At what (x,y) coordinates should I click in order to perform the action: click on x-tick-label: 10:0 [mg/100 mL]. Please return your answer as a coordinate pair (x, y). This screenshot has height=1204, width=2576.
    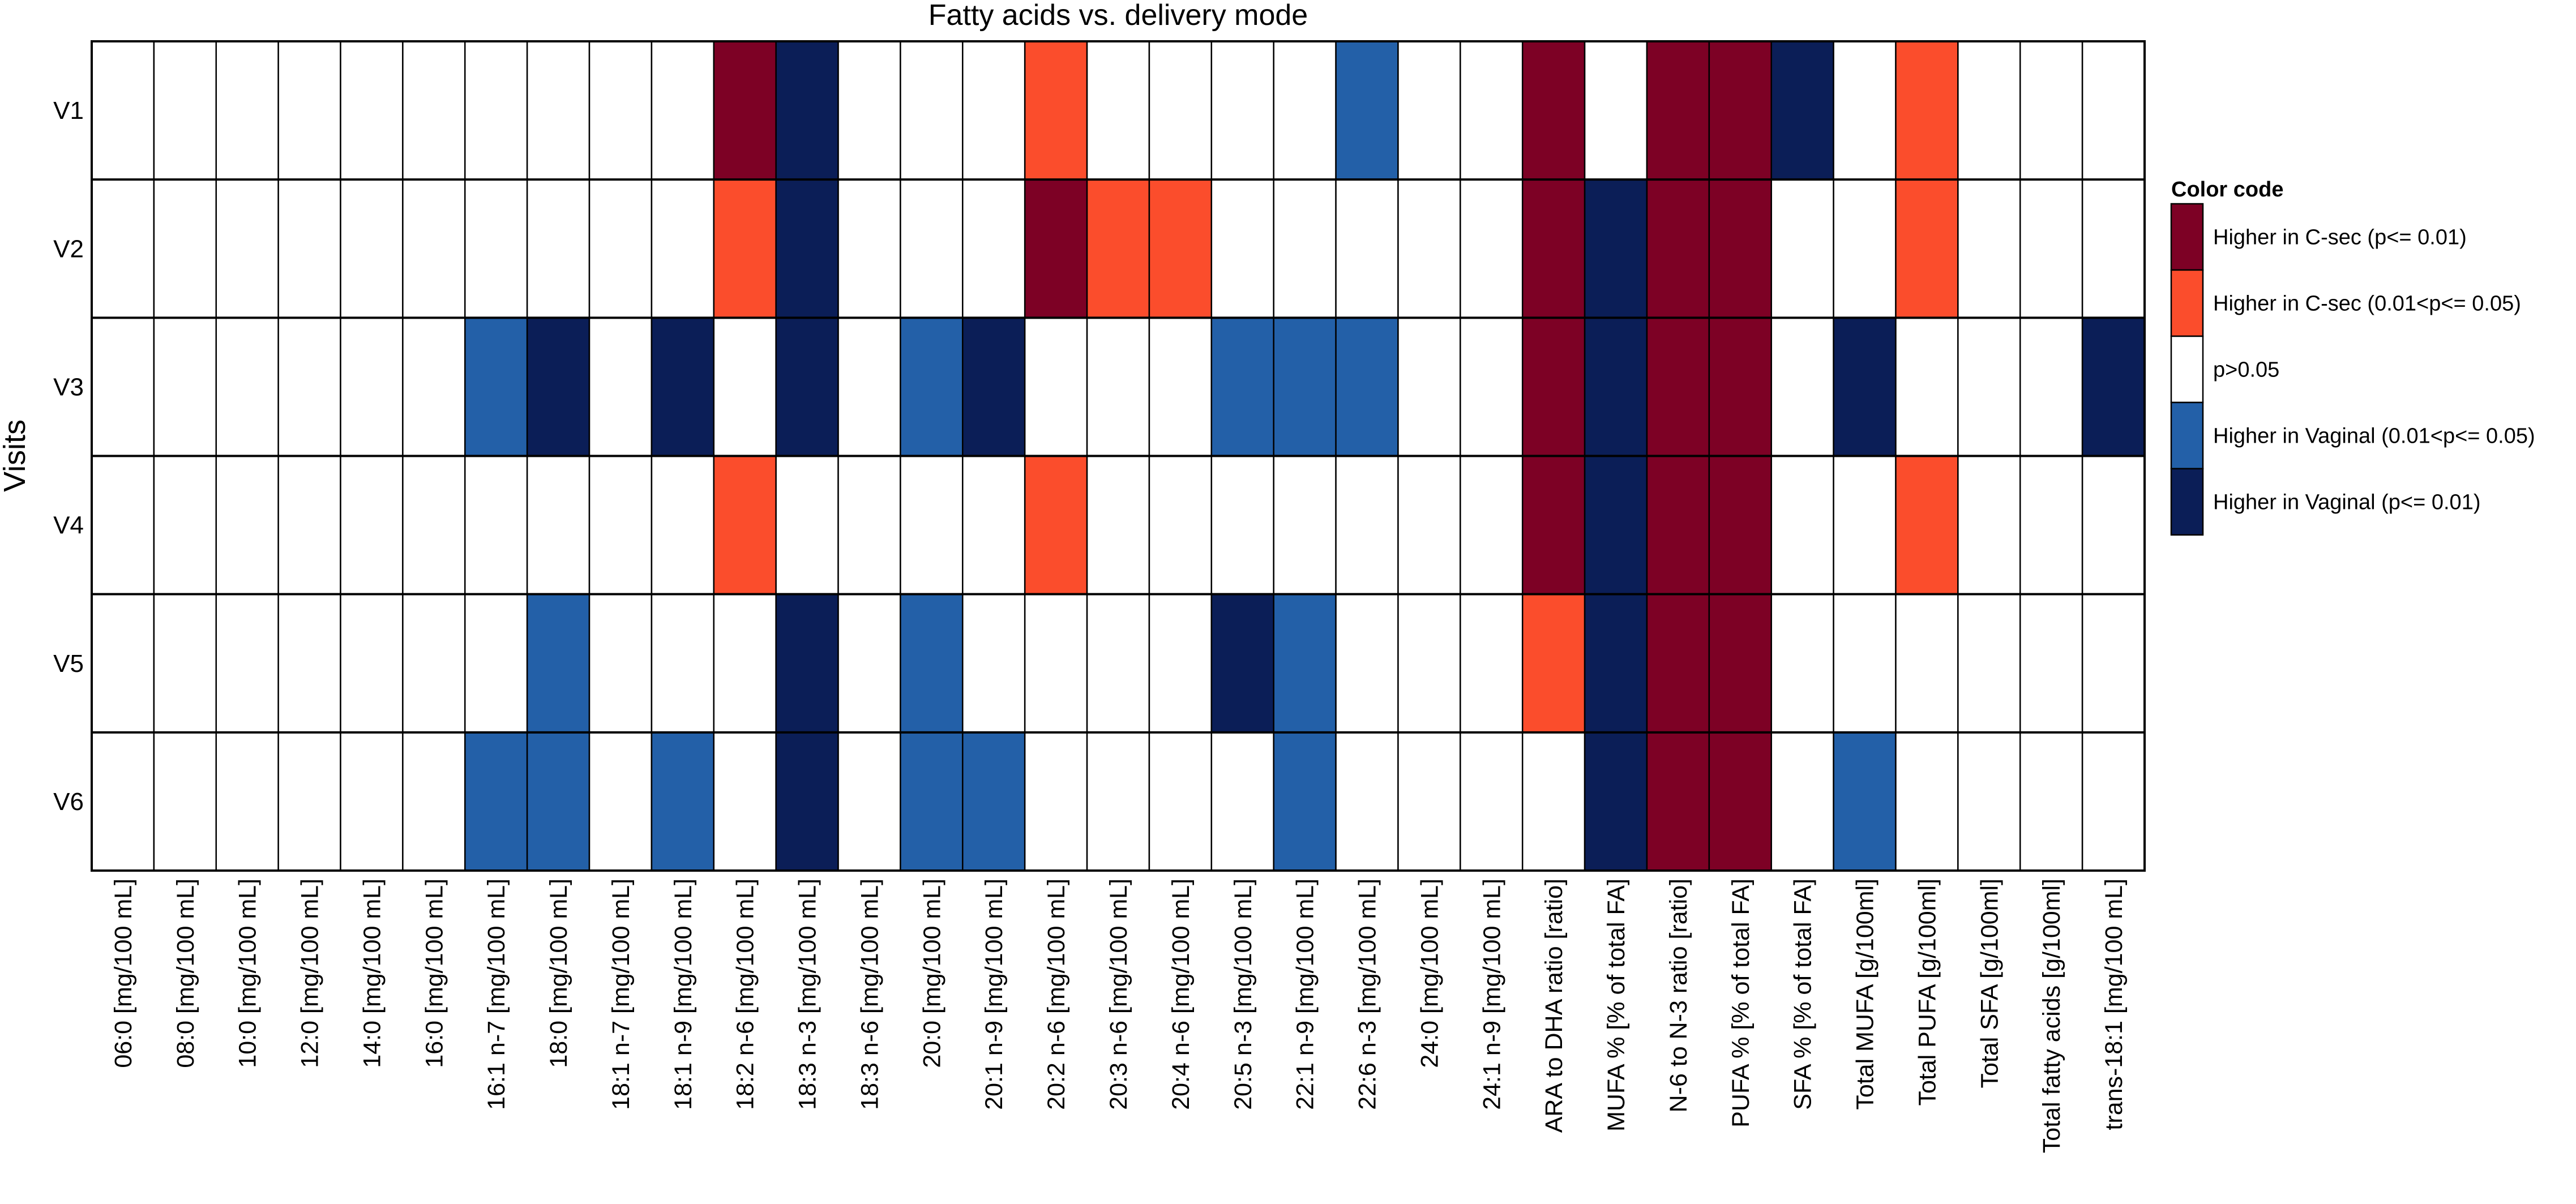
    Looking at the image, I should click on (248, 973).